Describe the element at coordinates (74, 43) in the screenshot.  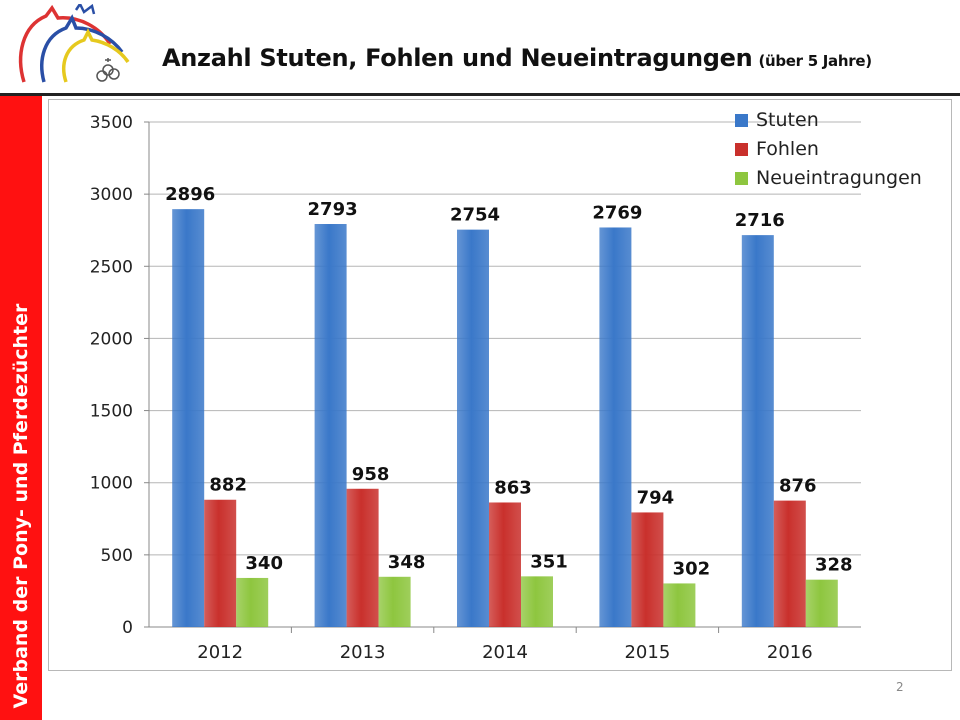
I see `logo` at that location.